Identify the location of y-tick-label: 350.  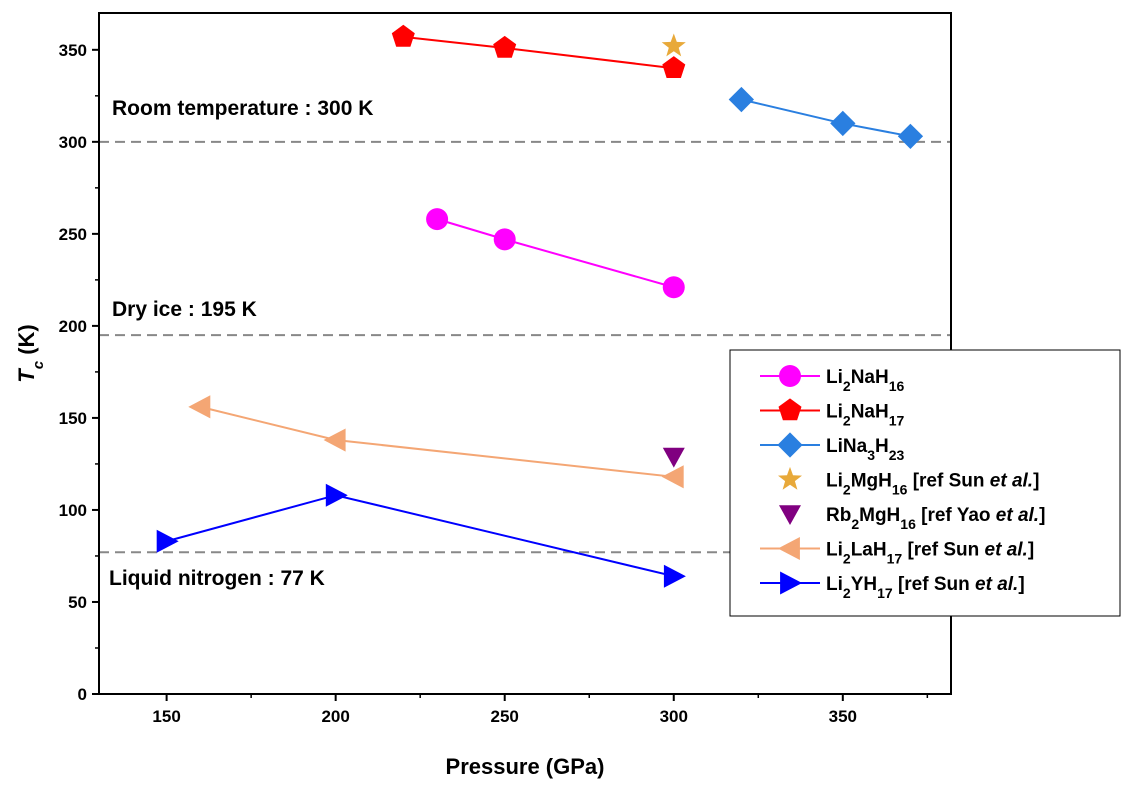
(73, 50).